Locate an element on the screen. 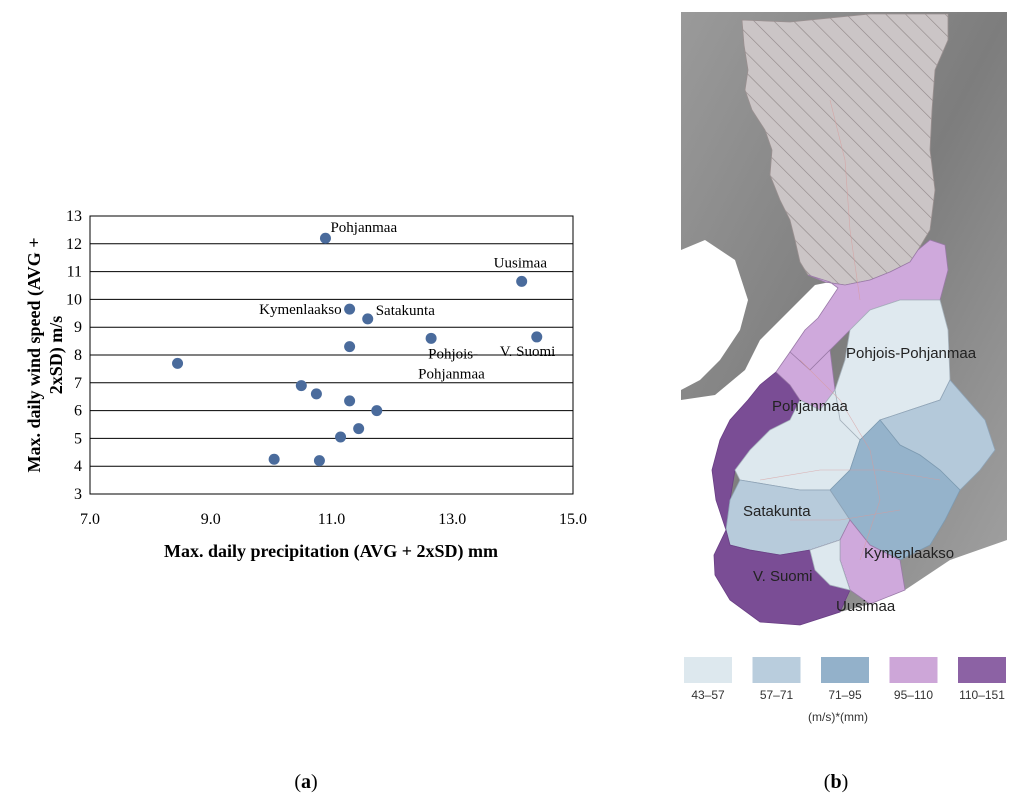  map-label-uusimaa: Uusimaa is located at coordinates (866, 606).